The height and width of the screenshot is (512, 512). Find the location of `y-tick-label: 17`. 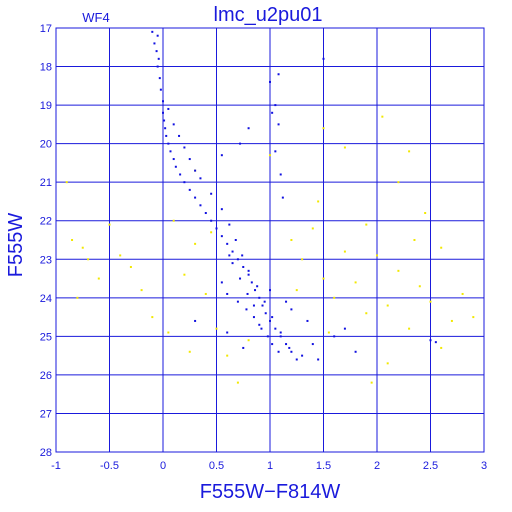

y-tick-label: 17 is located at coordinates (46, 29).